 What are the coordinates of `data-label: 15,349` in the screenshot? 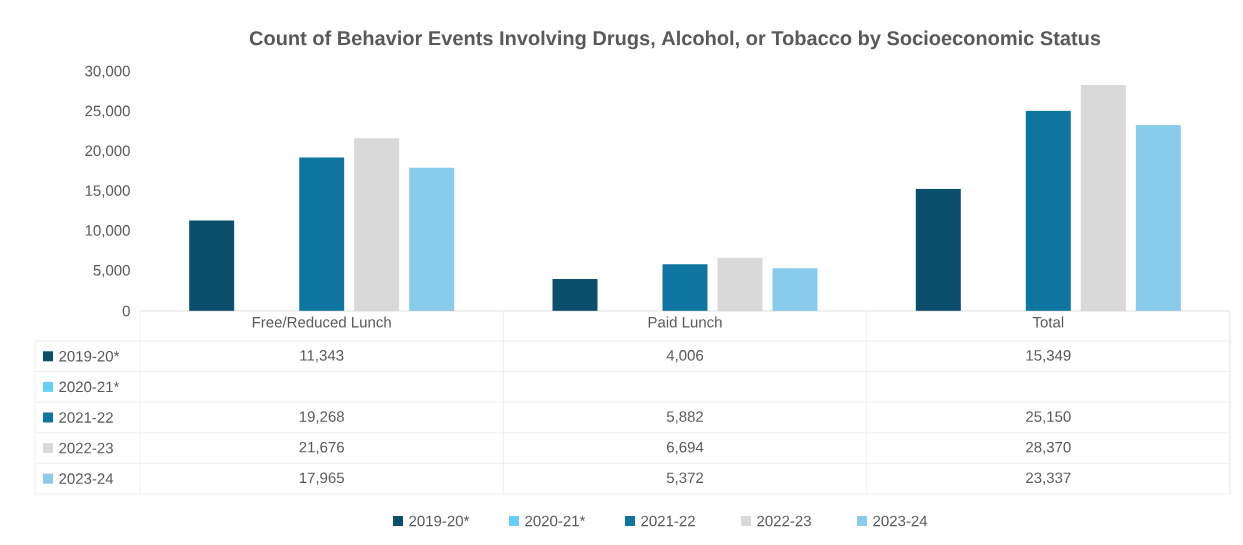 It's located at (1048, 356).